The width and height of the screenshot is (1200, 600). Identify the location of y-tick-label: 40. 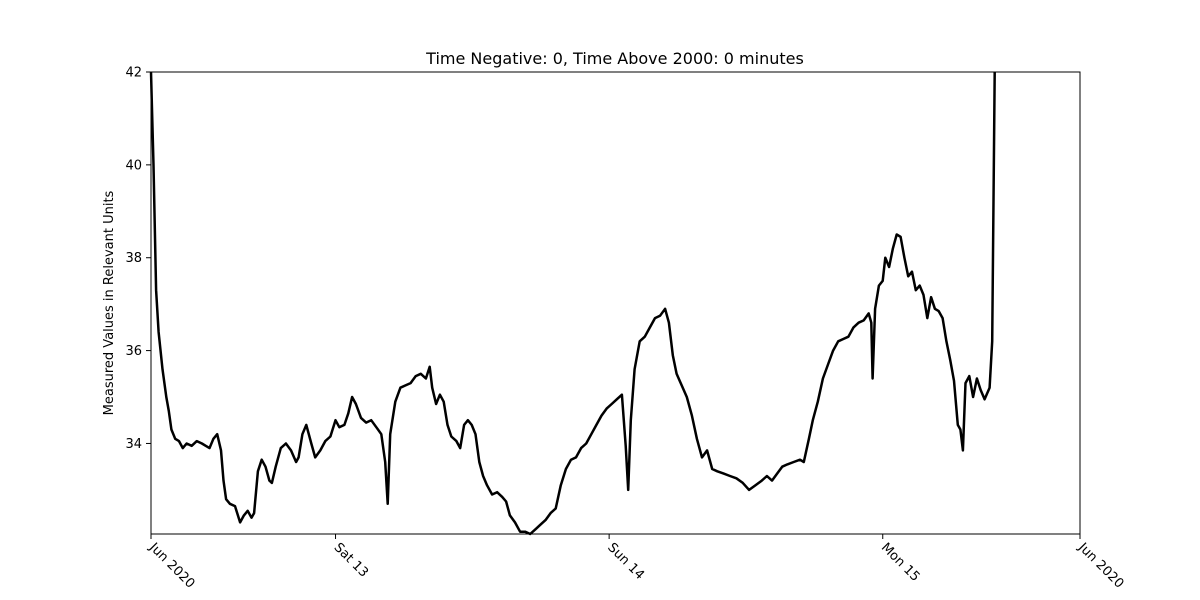
(133, 165).